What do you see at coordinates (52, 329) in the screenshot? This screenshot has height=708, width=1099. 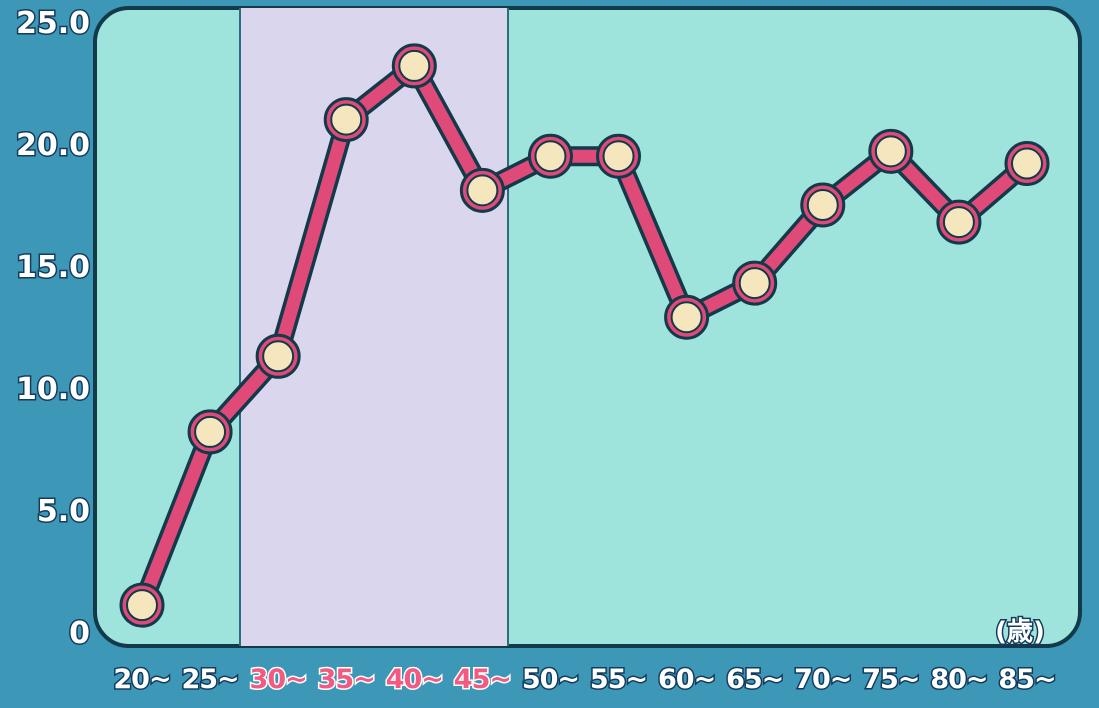 I see `y-axis-ticks: 0 5.0 10.0 15.0 20.0 25.0` at bounding box center [52, 329].